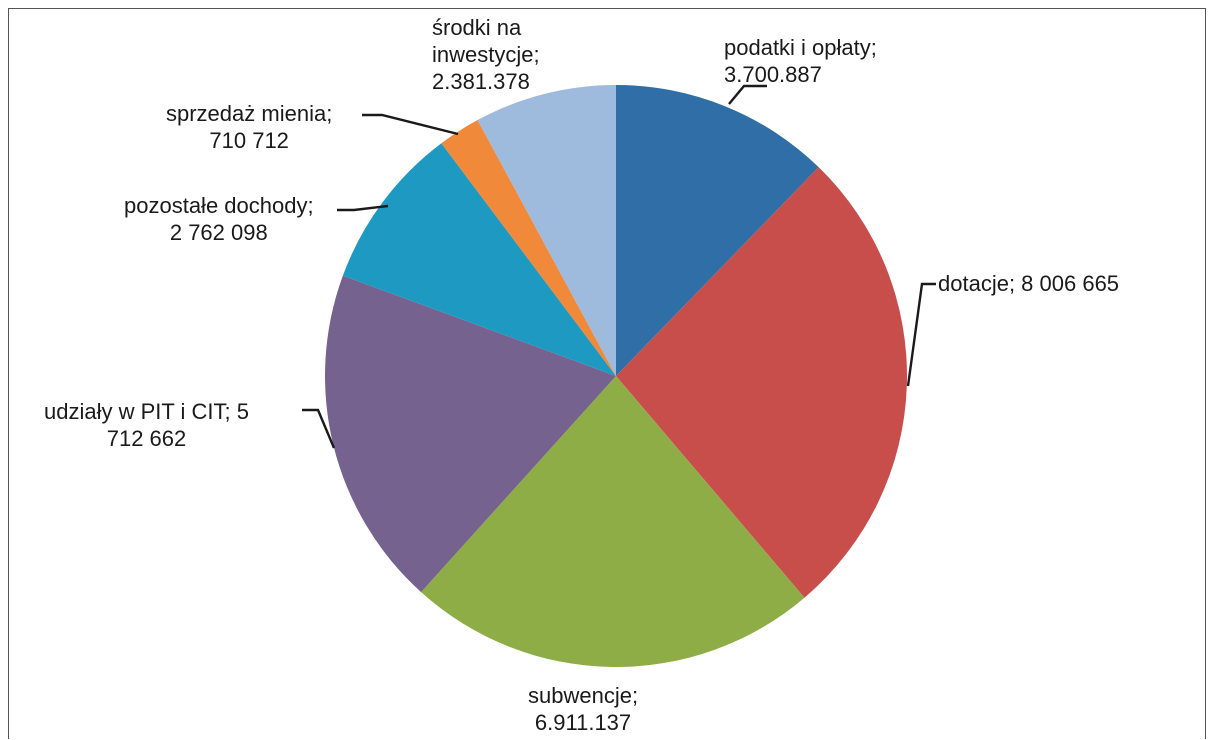 The height and width of the screenshot is (740, 1209). Describe the element at coordinates (146, 425) in the screenshot. I see `slice-label: udziały w PIT i CIT; 5 712 662` at that location.